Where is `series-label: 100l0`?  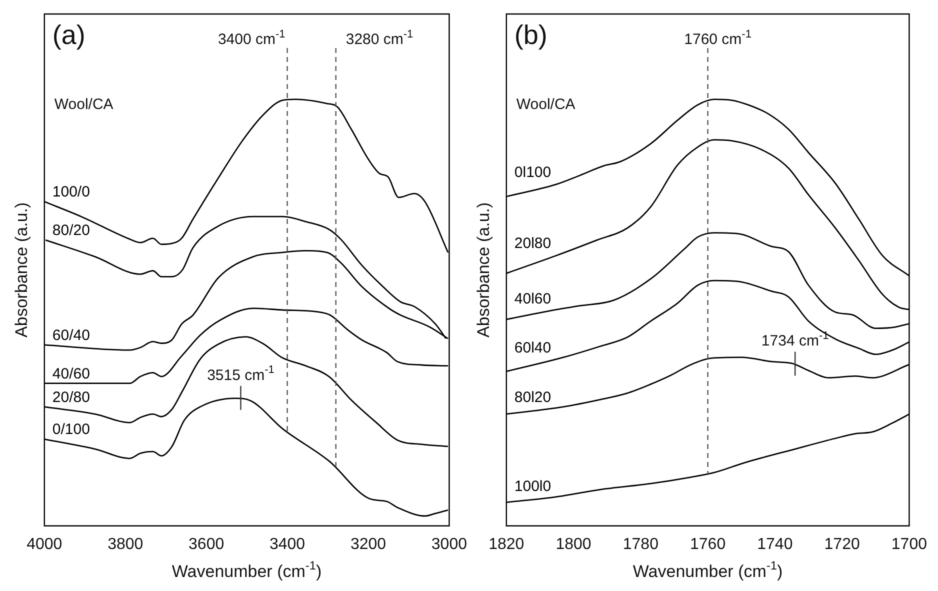
series-label: 100l0 is located at coordinates (533, 486).